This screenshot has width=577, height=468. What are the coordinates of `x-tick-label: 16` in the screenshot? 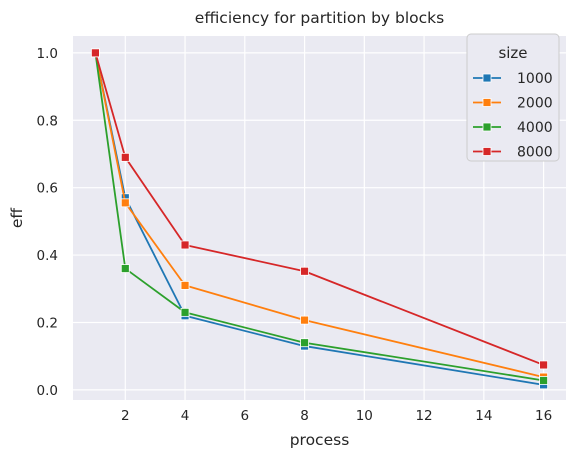 It's located at (543, 416).